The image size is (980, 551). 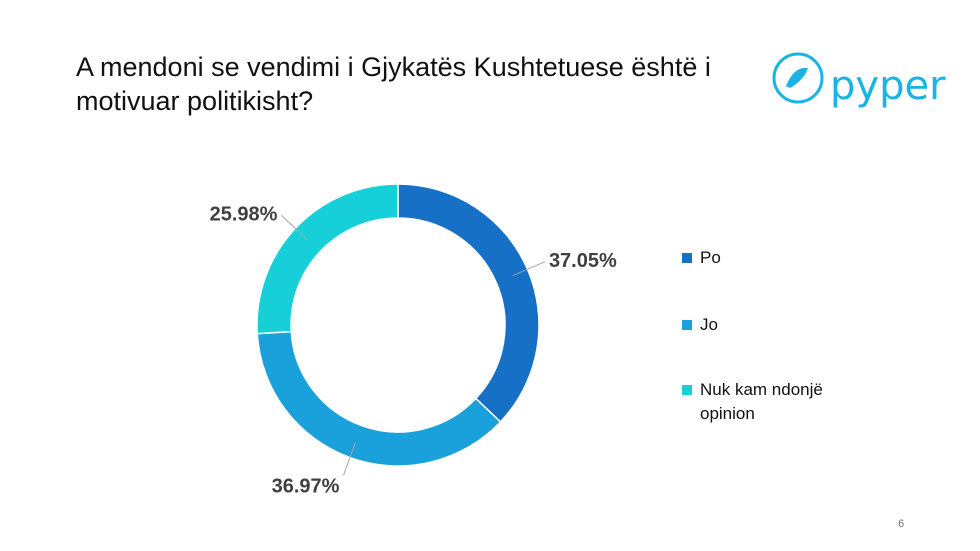 I want to click on value-label: 36.97%, so click(x=306, y=487).